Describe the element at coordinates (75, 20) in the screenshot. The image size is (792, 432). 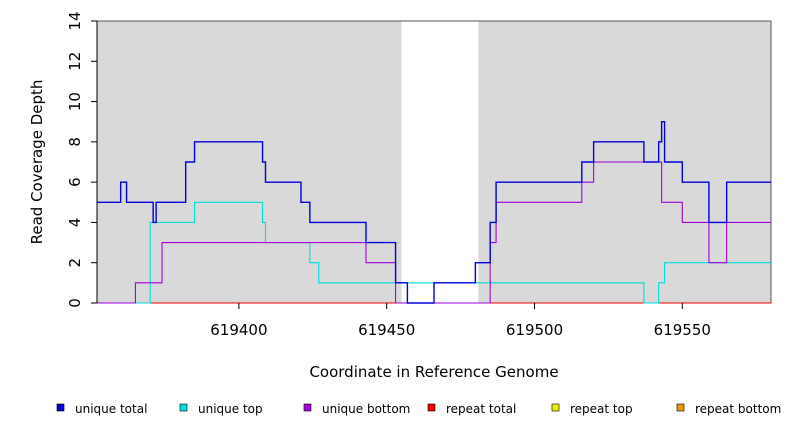
I see `y-tick-label: 14` at that location.